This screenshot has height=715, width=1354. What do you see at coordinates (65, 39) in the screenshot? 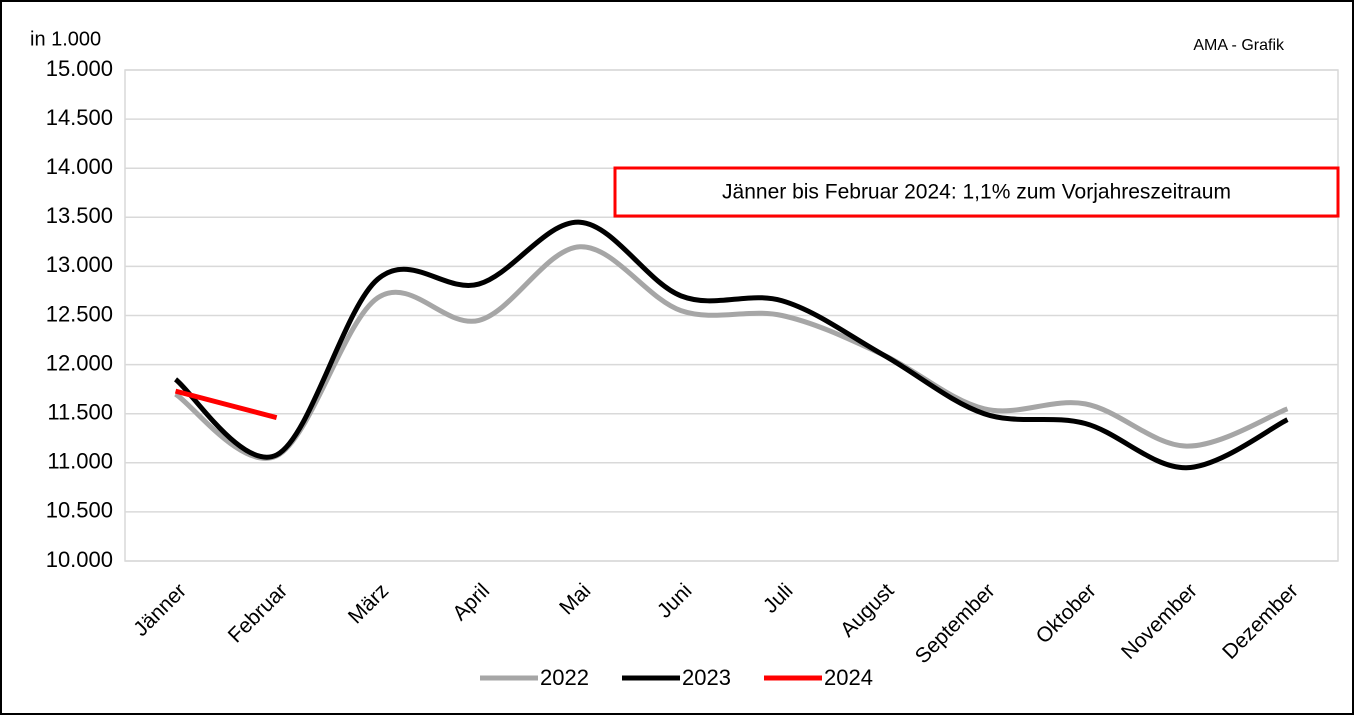
I see `y-axis-label: in 1.000` at bounding box center [65, 39].